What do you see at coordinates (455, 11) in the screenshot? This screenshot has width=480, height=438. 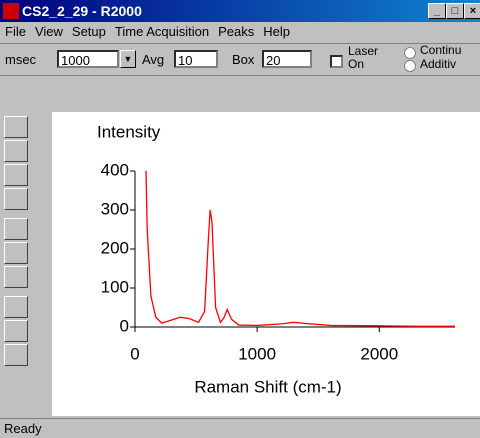 I see `maximize-button: □` at bounding box center [455, 11].